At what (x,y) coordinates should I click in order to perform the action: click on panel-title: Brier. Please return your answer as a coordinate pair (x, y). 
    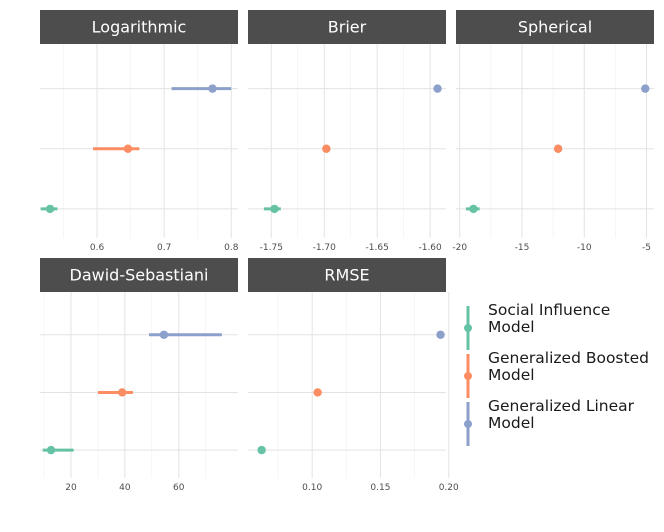
    Looking at the image, I should click on (347, 27).